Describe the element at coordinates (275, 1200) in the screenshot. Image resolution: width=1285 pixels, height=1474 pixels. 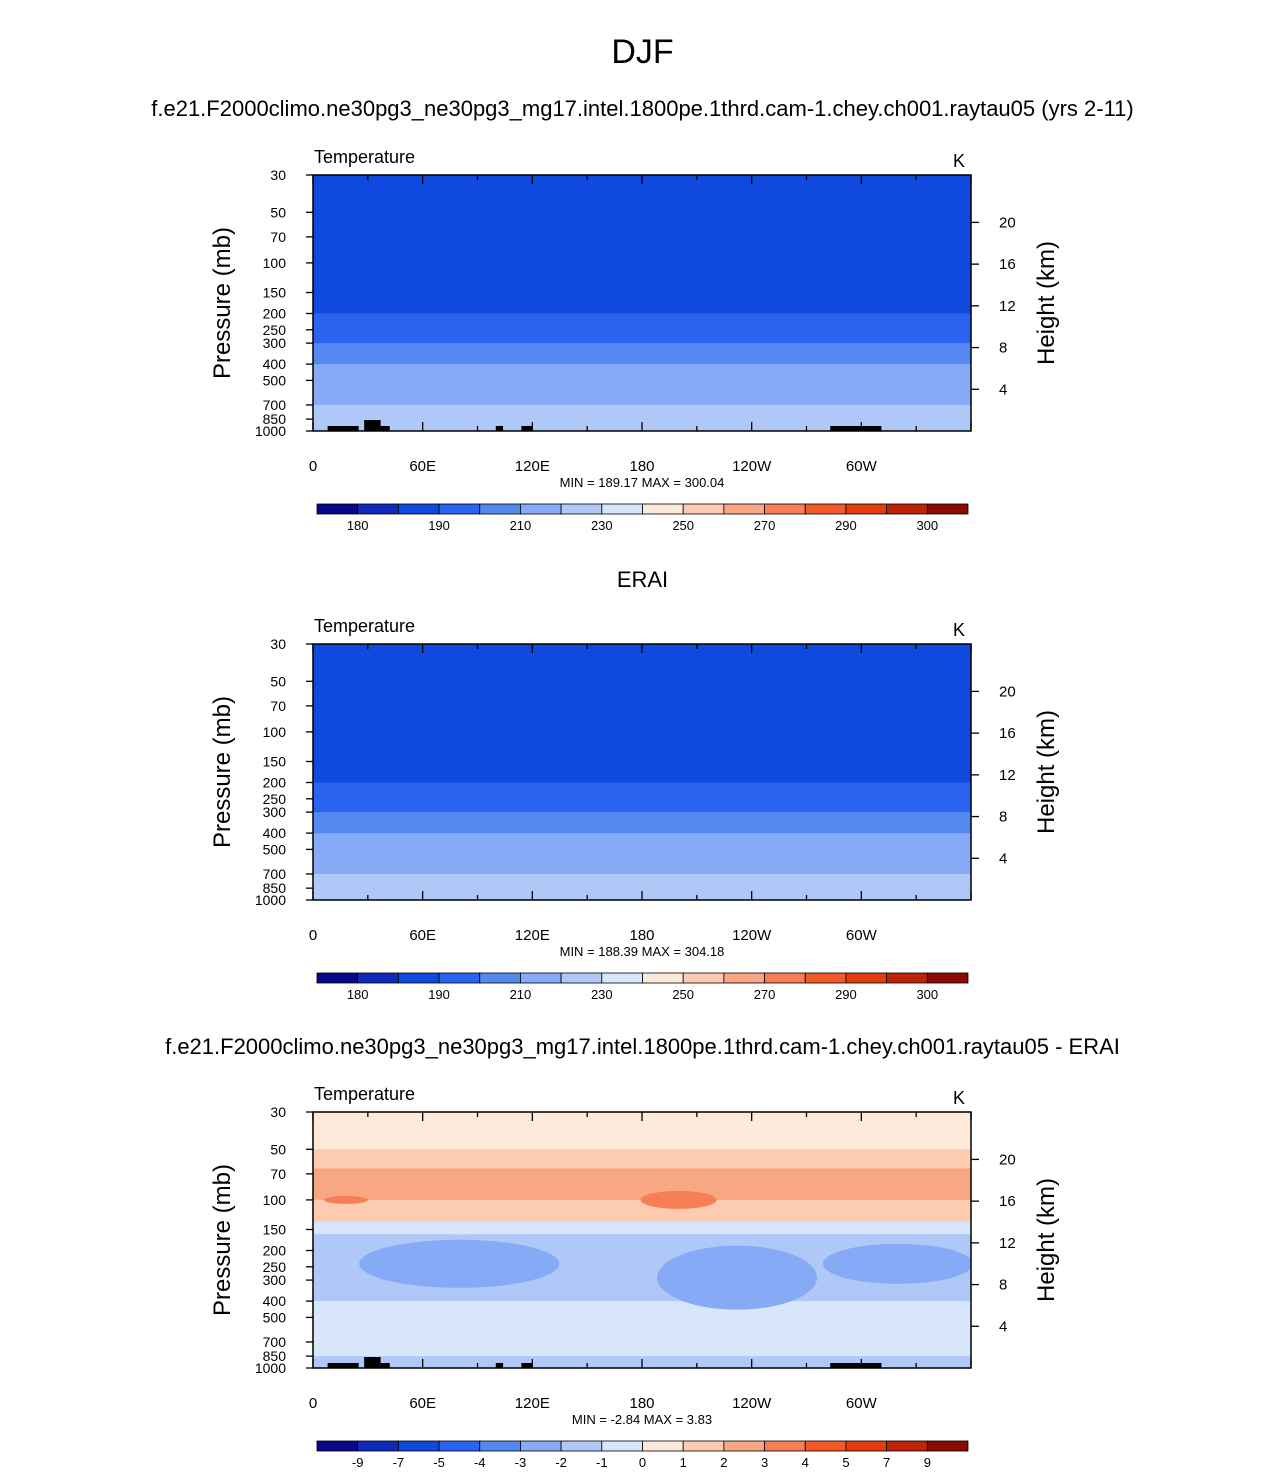
I see `y-tick-label: 100` at that location.